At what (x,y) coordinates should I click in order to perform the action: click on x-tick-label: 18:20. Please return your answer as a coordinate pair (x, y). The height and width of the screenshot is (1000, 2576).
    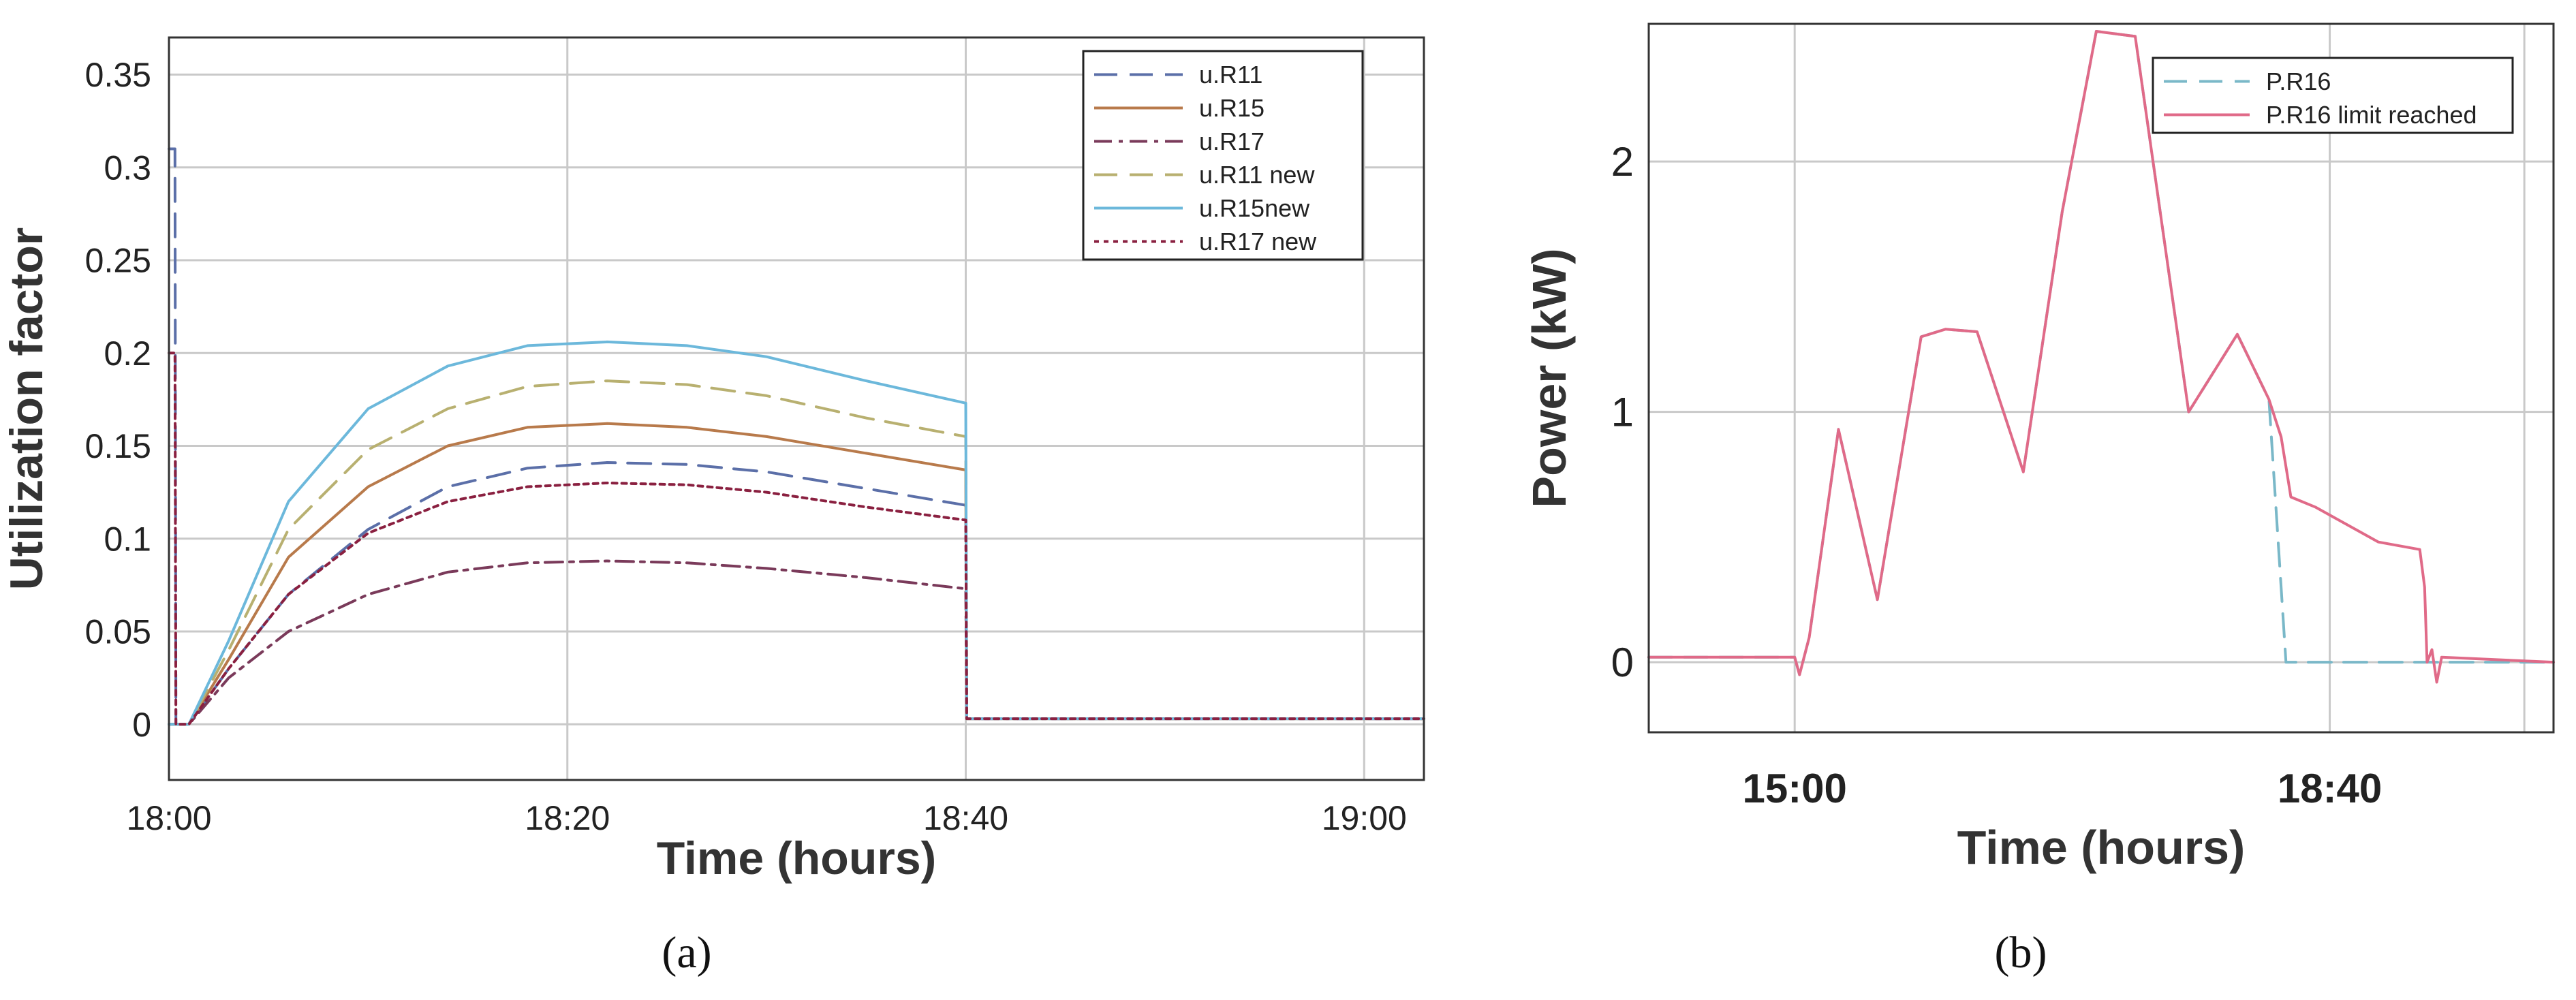
    Looking at the image, I should click on (567, 818).